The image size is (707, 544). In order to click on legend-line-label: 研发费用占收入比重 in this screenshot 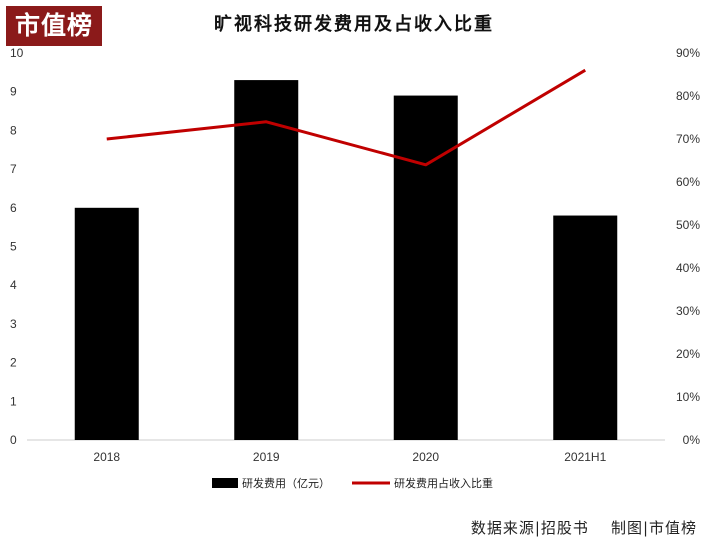, I will do `click(443, 483)`.